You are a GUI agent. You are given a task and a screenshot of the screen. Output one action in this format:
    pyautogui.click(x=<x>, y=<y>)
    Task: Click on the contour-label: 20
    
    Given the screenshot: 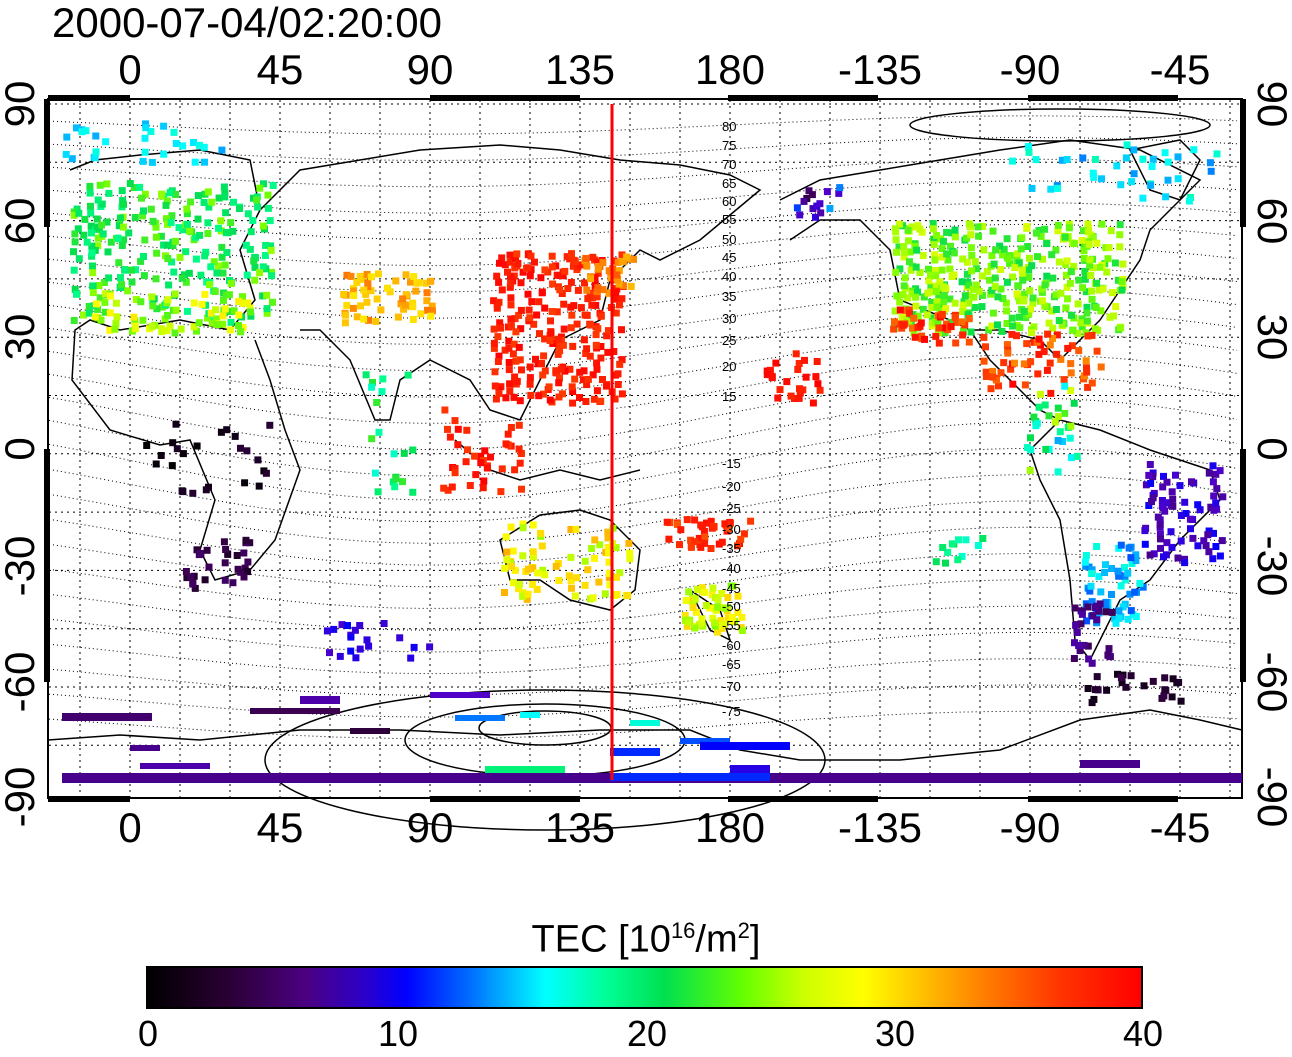 What is the action you would take?
    pyautogui.click(x=729, y=366)
    